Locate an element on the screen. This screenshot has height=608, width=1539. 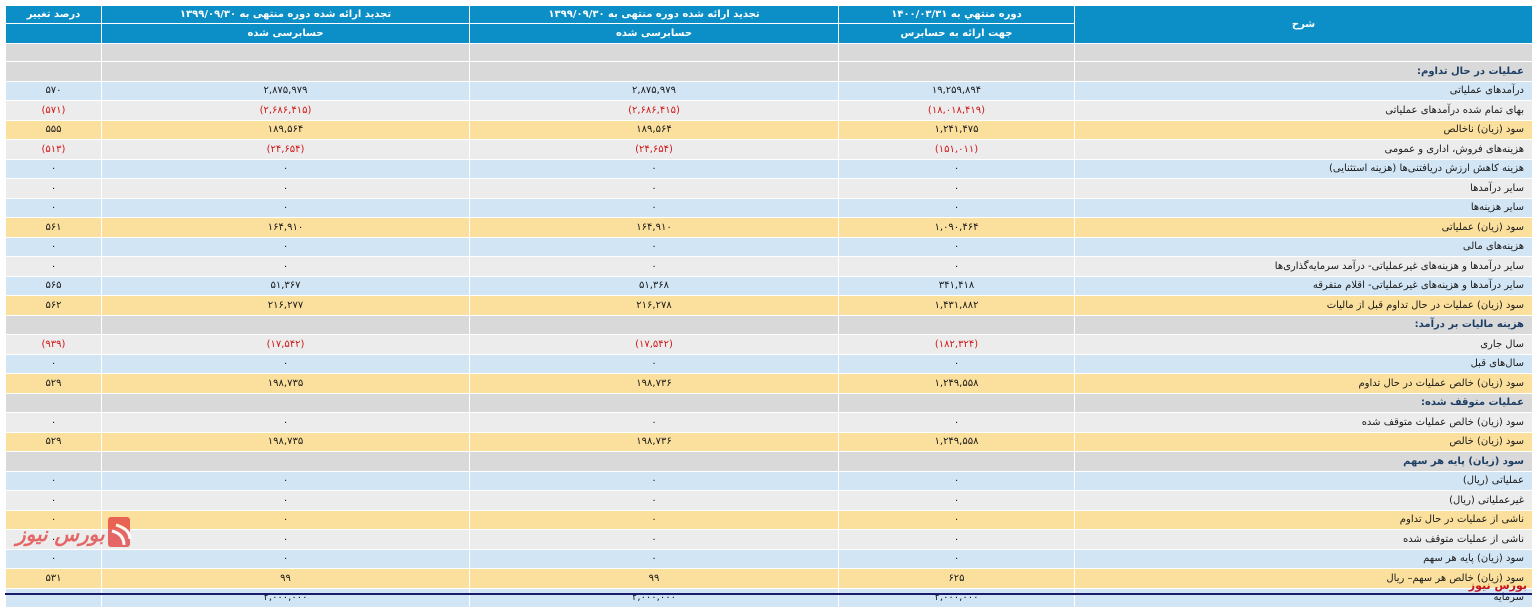
restated-cell: ۲۱۶,۲۷۸ is located at coordinates (654, 305).